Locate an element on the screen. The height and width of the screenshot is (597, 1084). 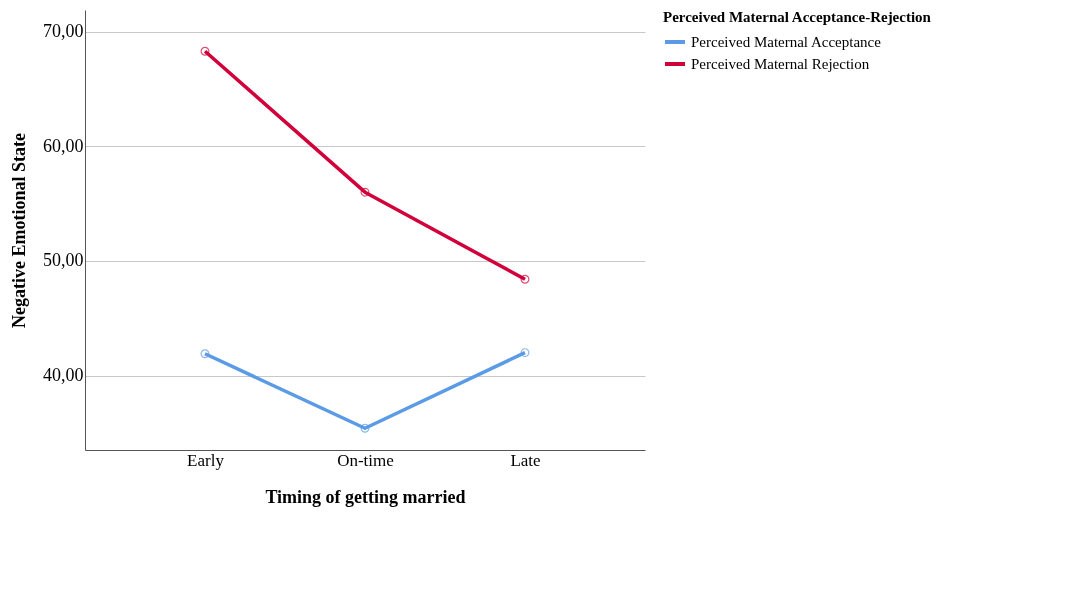
y-tick-label: 70,00 is located at coordinates (63, 31).